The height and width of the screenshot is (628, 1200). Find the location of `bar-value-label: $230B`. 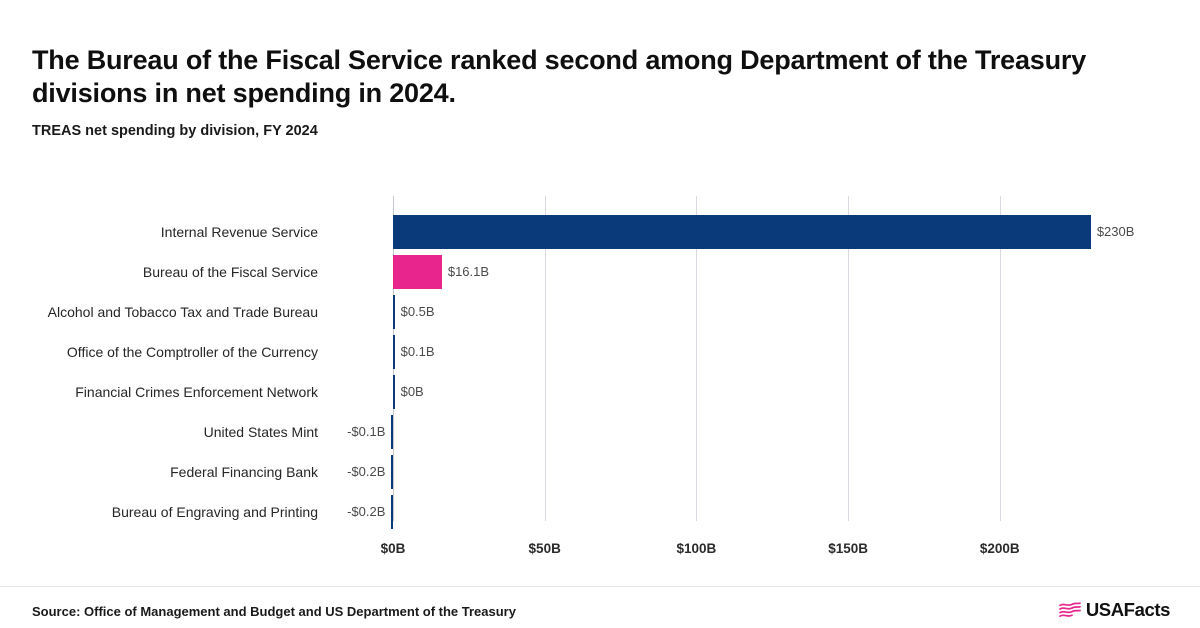

bar-value-label: $230B is located at coordinates (1115, 231).